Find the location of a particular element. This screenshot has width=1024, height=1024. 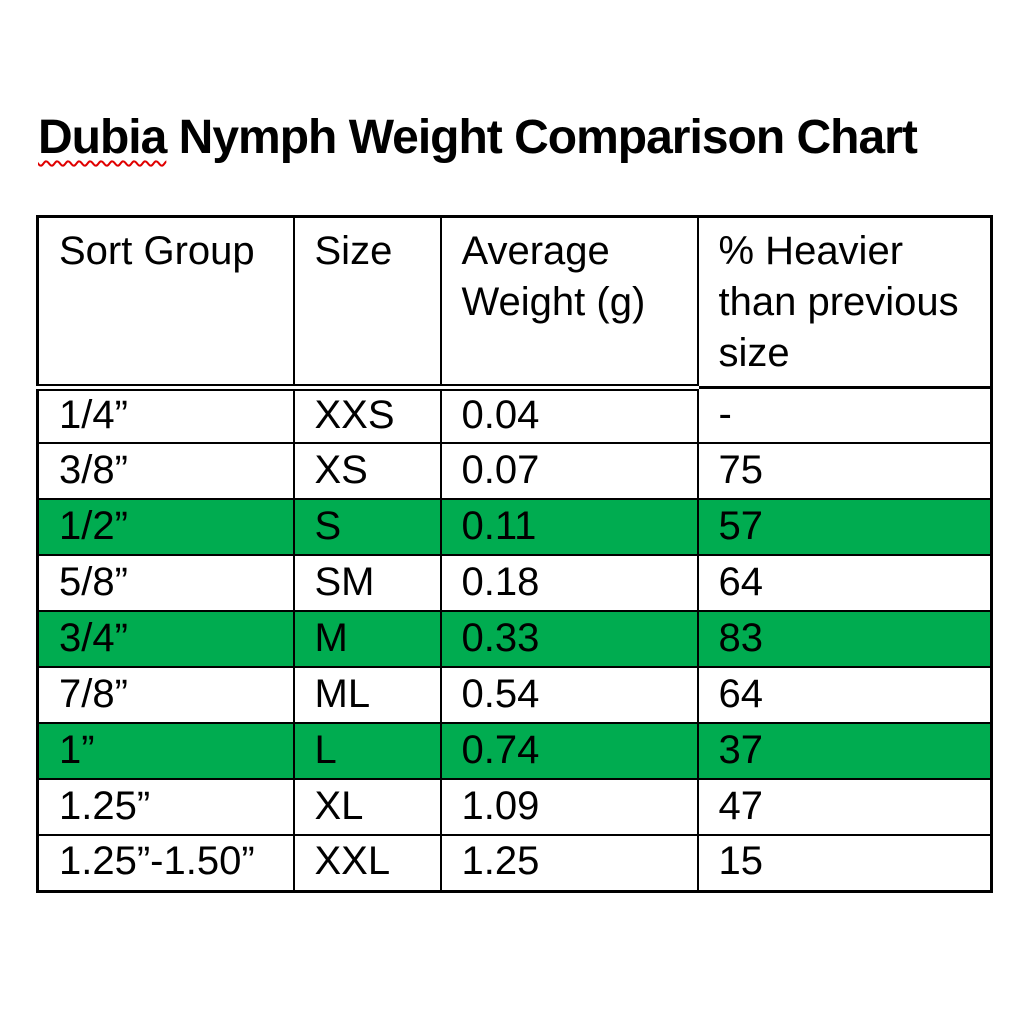

table-row-s-highlighted: 1/2” S 0.11 57 is located at coordinates (514, 527).